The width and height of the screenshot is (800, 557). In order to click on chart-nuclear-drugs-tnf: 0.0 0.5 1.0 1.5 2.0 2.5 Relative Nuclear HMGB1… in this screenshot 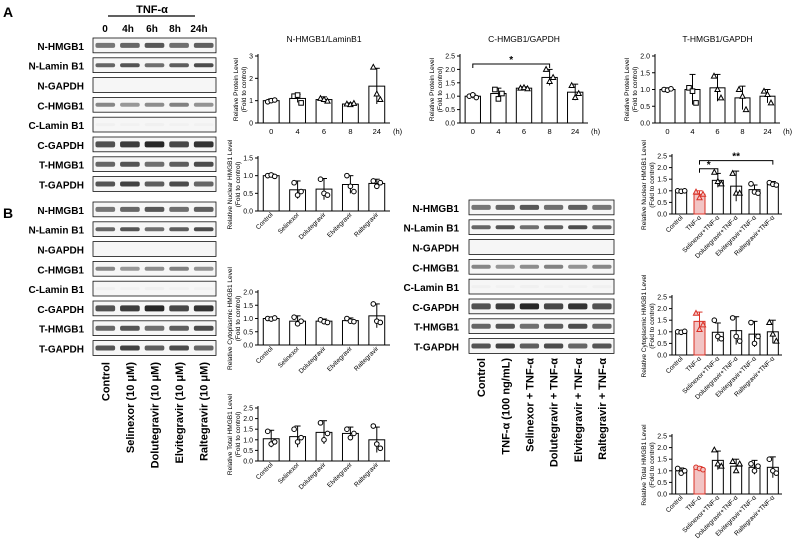, I will do `click(711, 199)`.